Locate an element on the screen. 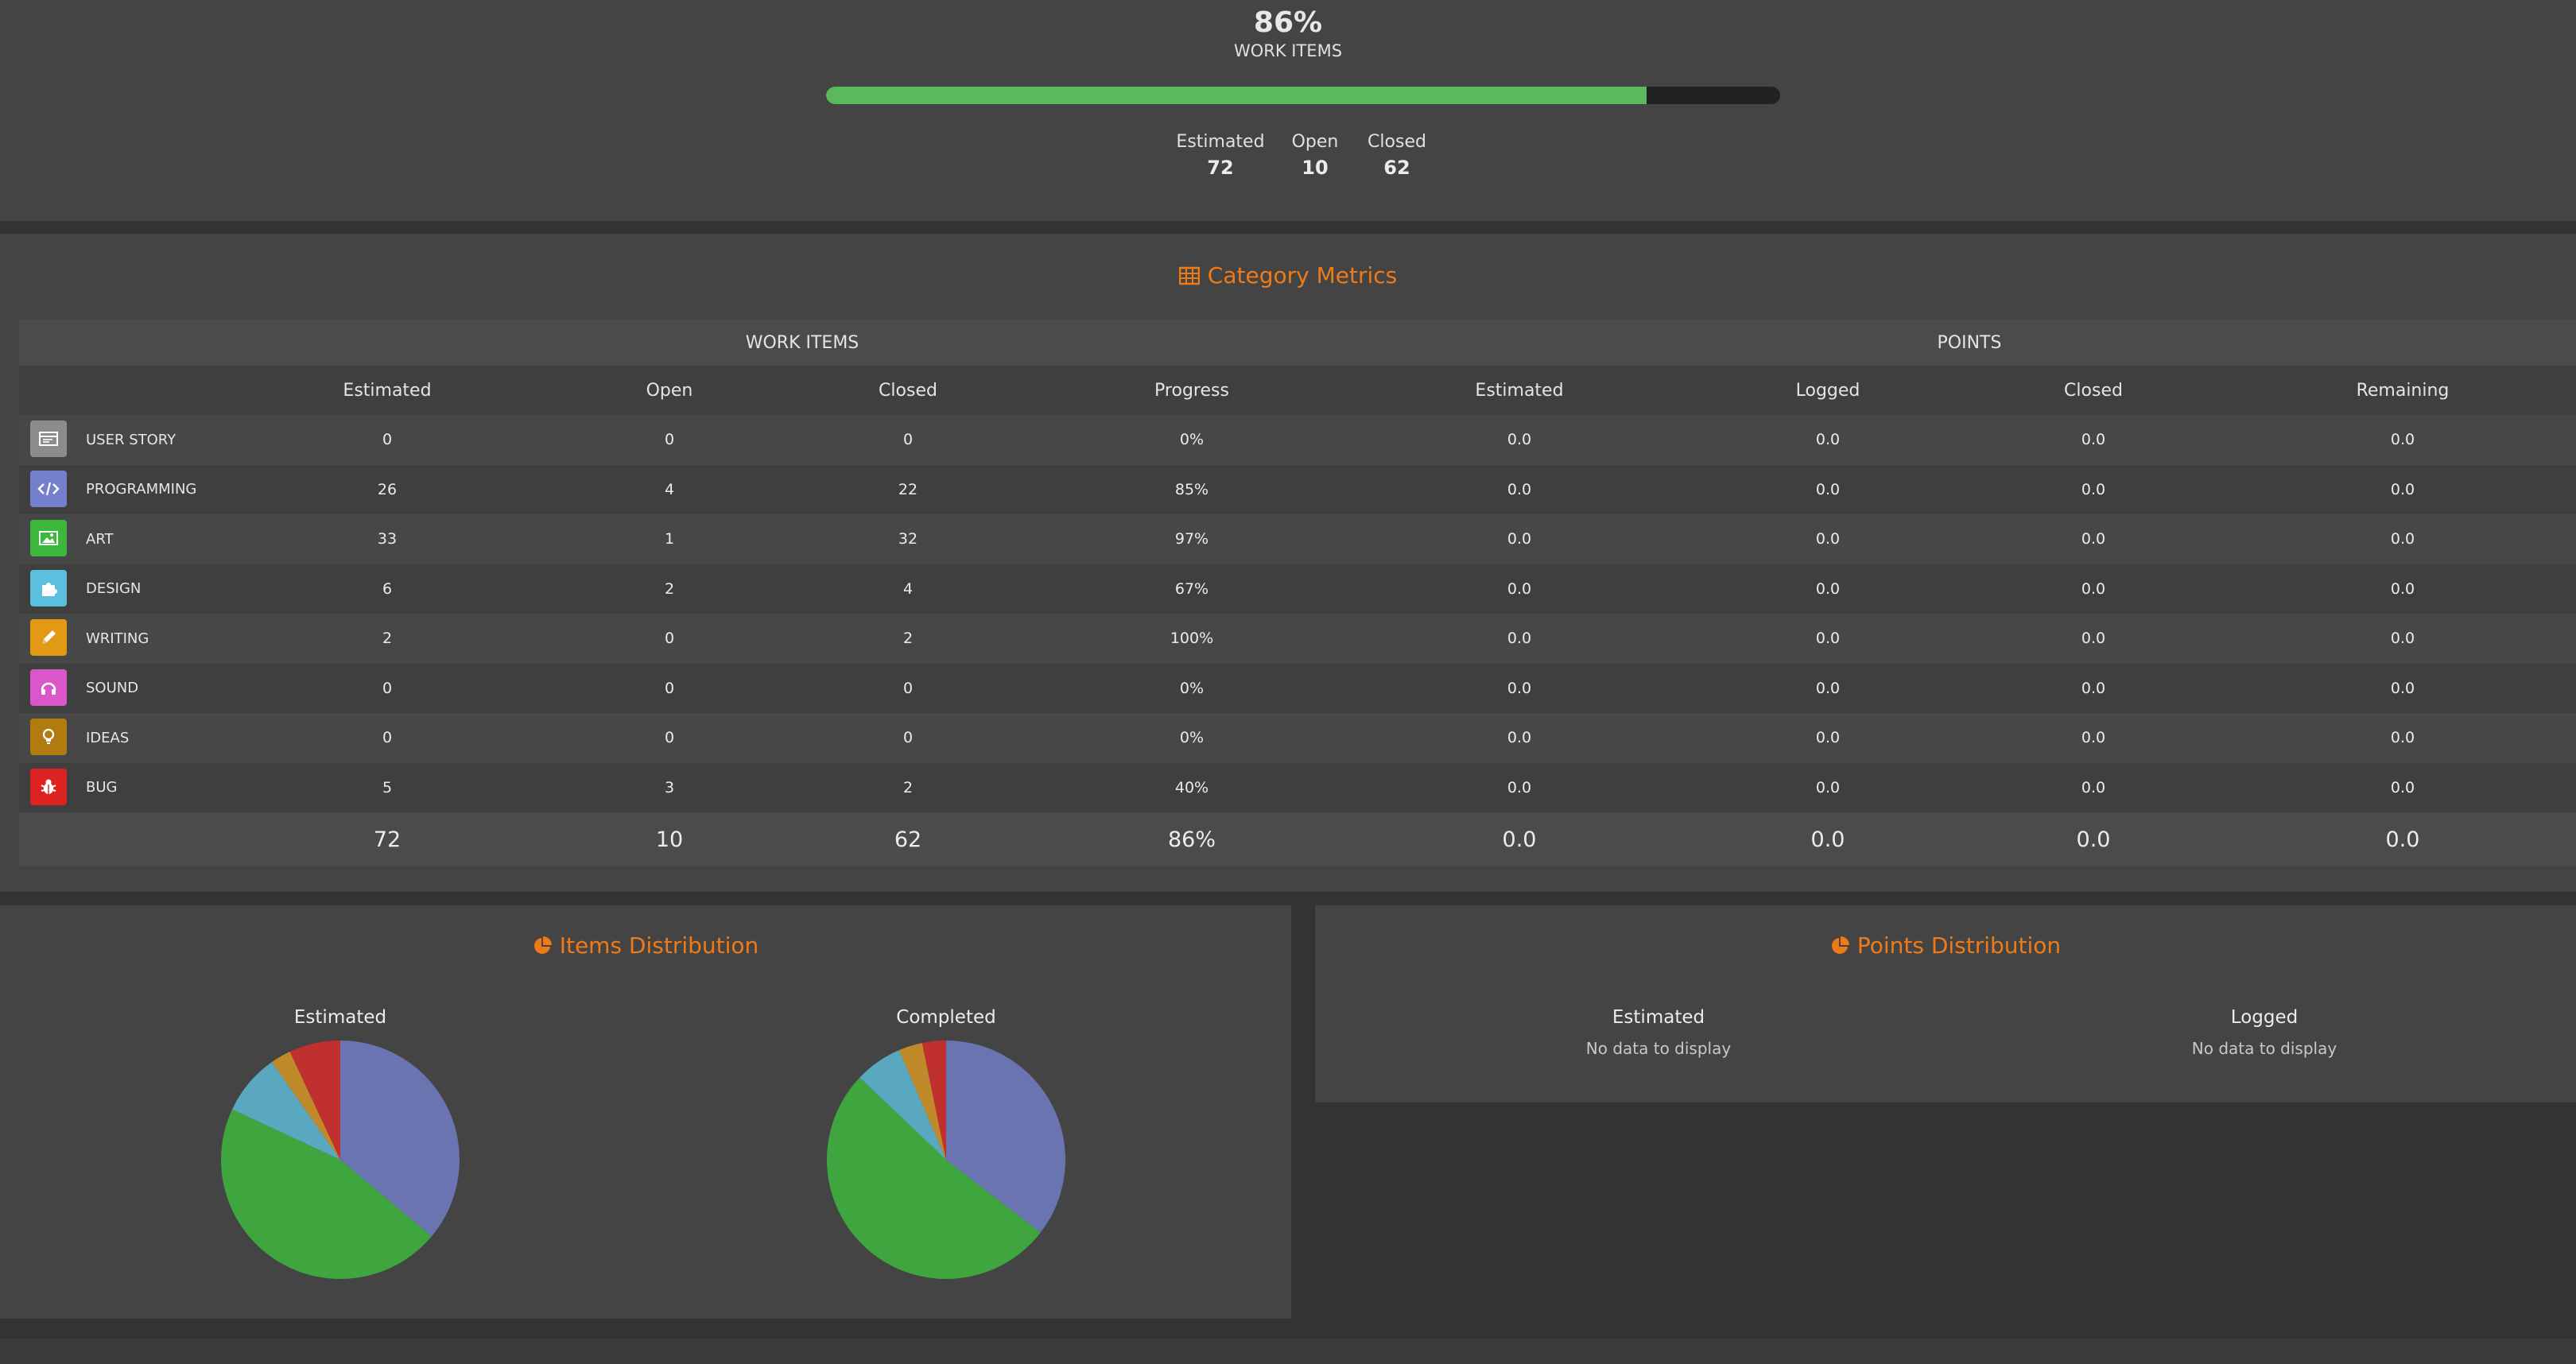  col-points-estimated-total: 0.0 is located at coordinates (1520, 839).